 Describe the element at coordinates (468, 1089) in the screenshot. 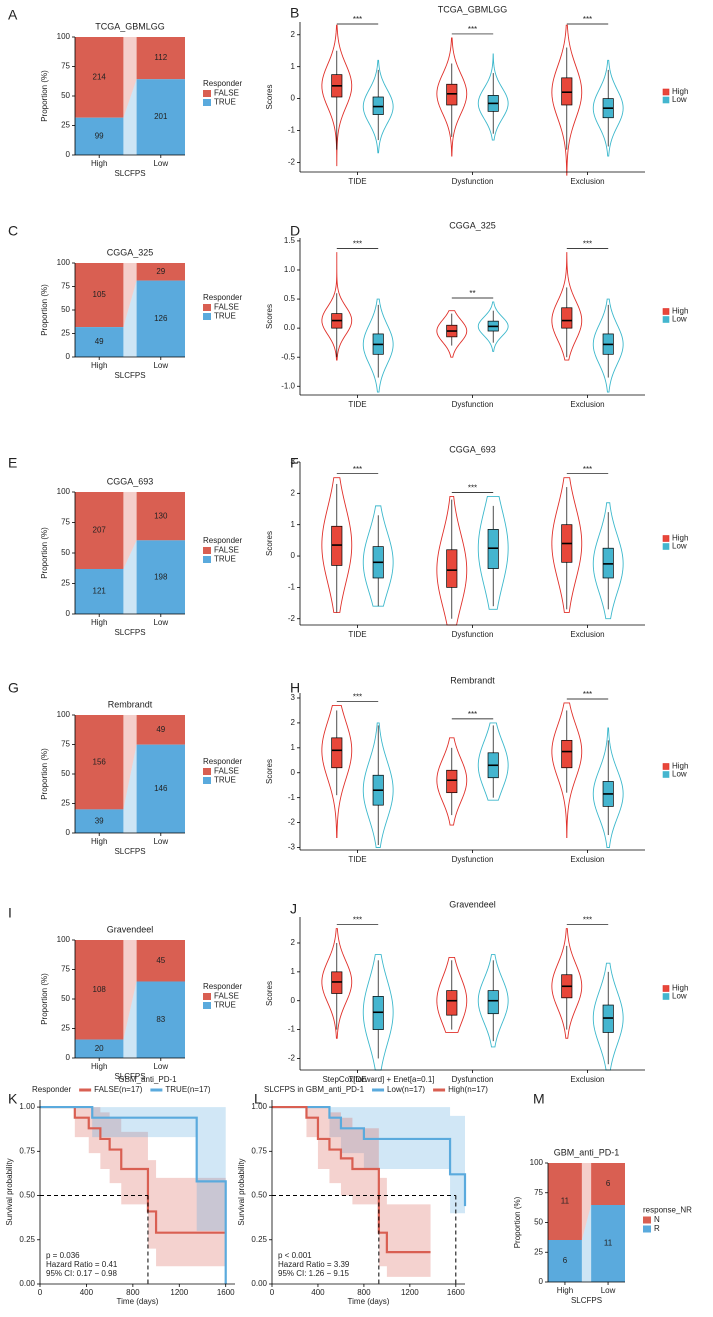

I see `legend-label: High(n=17)` at that location.